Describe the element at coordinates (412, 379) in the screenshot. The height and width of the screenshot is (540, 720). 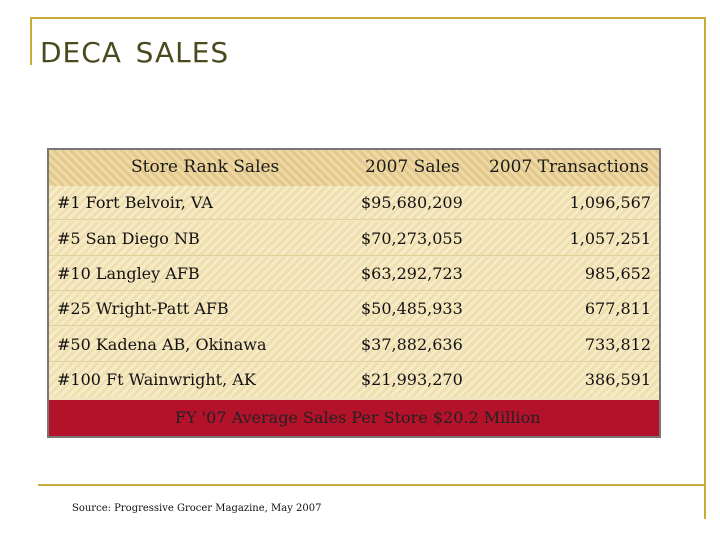
I see `cell-sales: $21,993,270` at that location.